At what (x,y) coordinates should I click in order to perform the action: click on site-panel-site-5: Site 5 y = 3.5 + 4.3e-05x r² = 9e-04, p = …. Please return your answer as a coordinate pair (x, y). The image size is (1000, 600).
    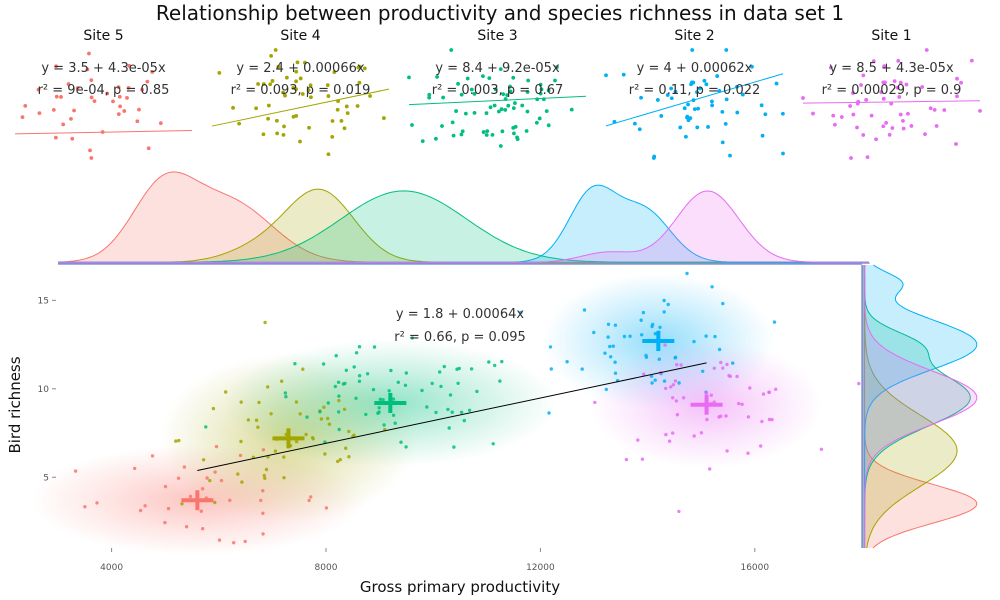
    Looking at the image, I should click on (103, 94).